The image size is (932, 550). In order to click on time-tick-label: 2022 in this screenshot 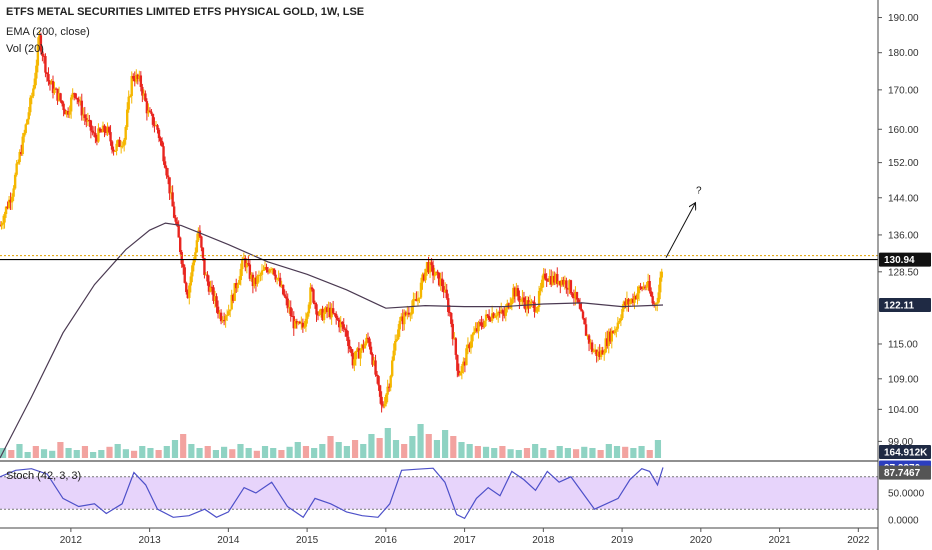, I will do `click(858, 540)`.